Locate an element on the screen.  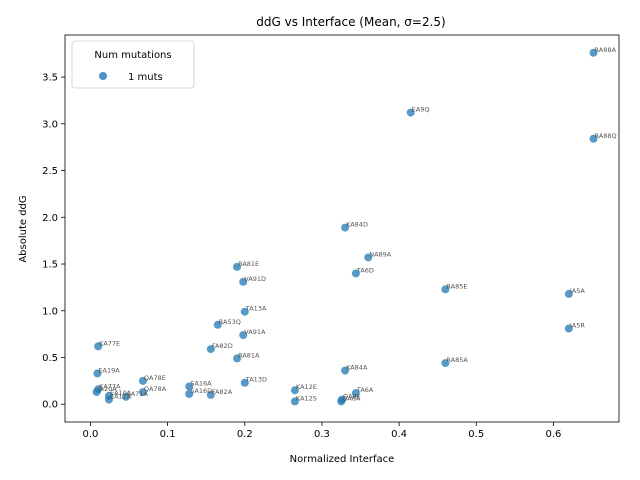
x-tick-label: 0.2 is located at coordinates (245, 434).